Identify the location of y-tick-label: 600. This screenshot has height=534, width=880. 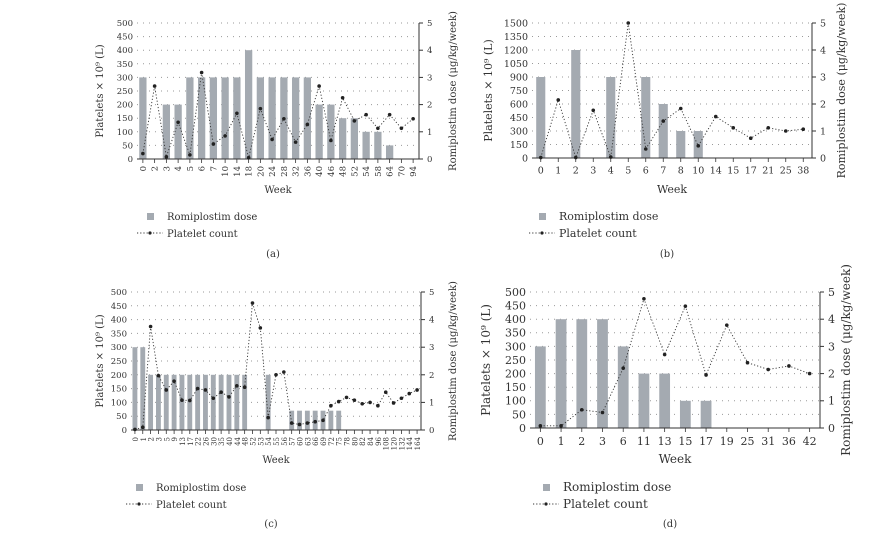
(519, 104).